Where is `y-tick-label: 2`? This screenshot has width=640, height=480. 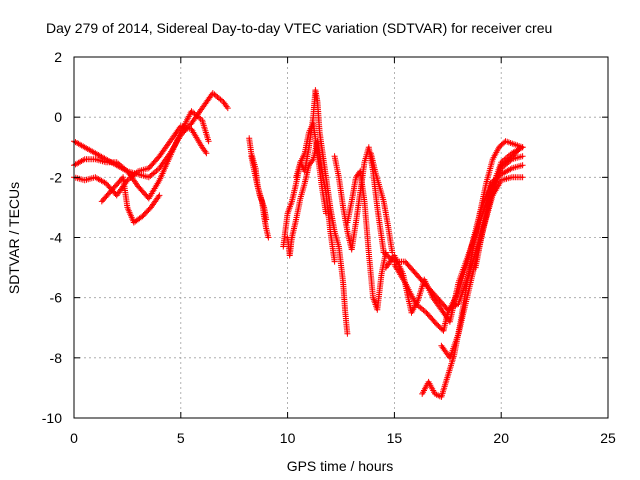 y-tick-label: 2 is located at coordinates (58, 57).